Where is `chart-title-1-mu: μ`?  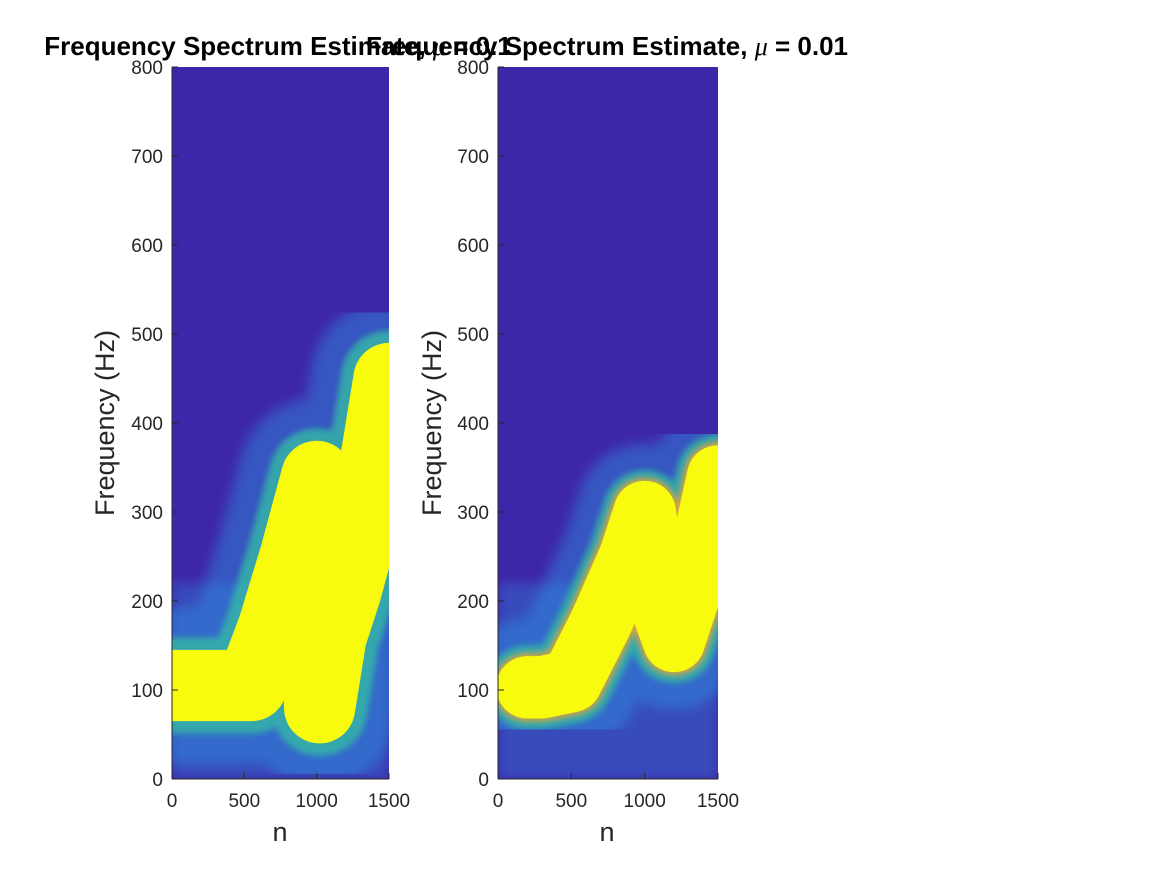
chart-title-1-mu: μ is located at coordinates (439, 46).